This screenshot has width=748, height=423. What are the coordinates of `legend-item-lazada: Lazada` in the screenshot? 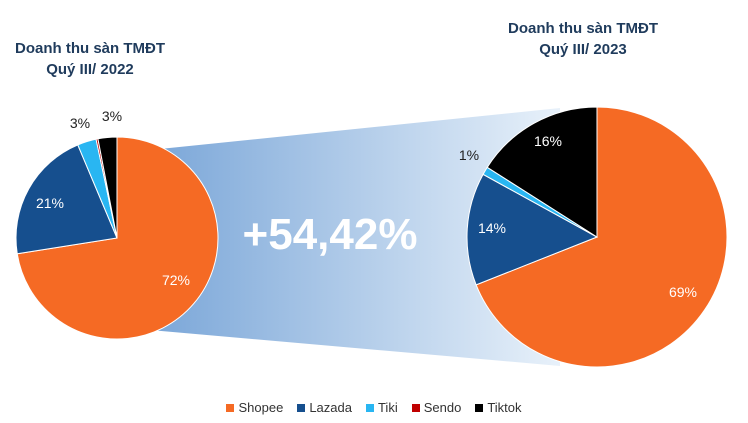 It's located at (324, 407).